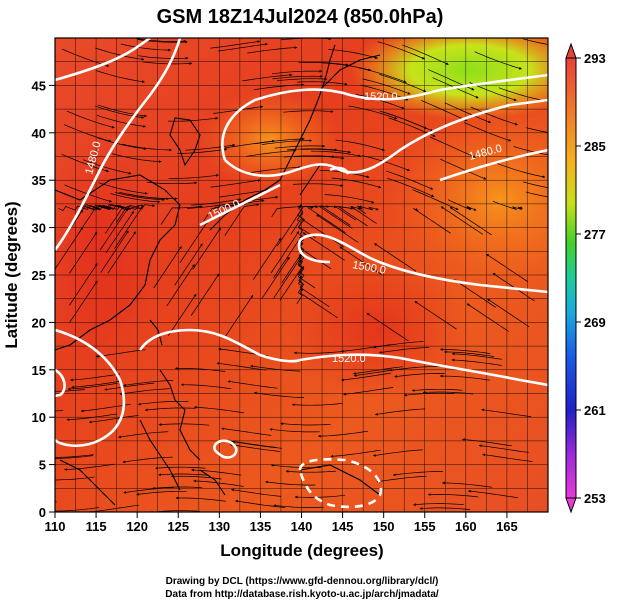 This screenshot has height=605, width=619. I want to click on colorbar-label: 285, so click(595, 146).